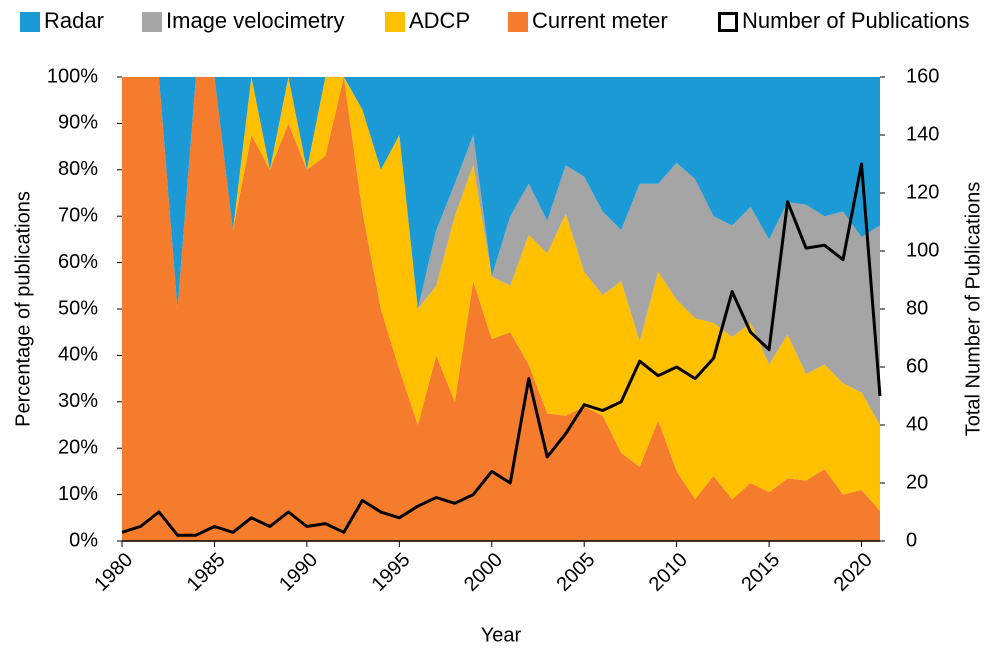 The image size is (986, 648). What do you see at coordinates (83, 540) in the screenshot?
I see `y-tick-label: 0%` at bounding box center [83, 540].